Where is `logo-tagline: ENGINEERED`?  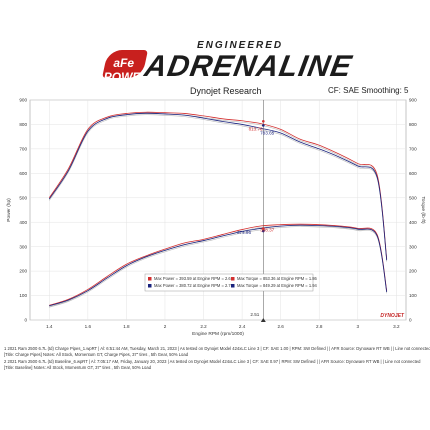
logo-tagline: ENGINEERED is located at coordinates (240, 45).